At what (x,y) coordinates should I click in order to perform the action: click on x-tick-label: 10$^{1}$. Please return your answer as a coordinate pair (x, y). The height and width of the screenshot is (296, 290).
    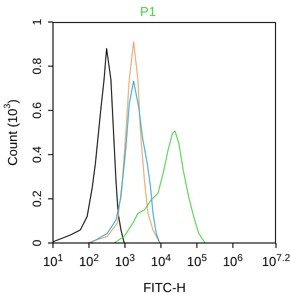
    Looking at the image, I should click on (53, 260).